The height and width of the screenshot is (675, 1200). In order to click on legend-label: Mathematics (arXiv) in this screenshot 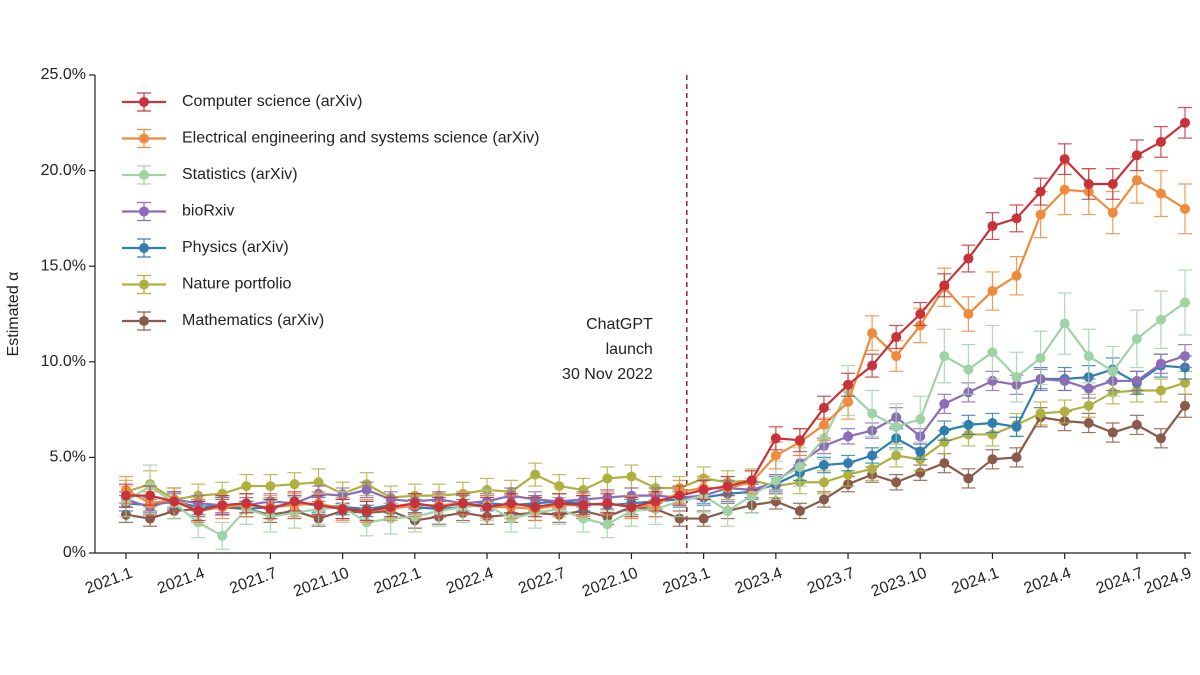, I will do `click(253, 320)`.